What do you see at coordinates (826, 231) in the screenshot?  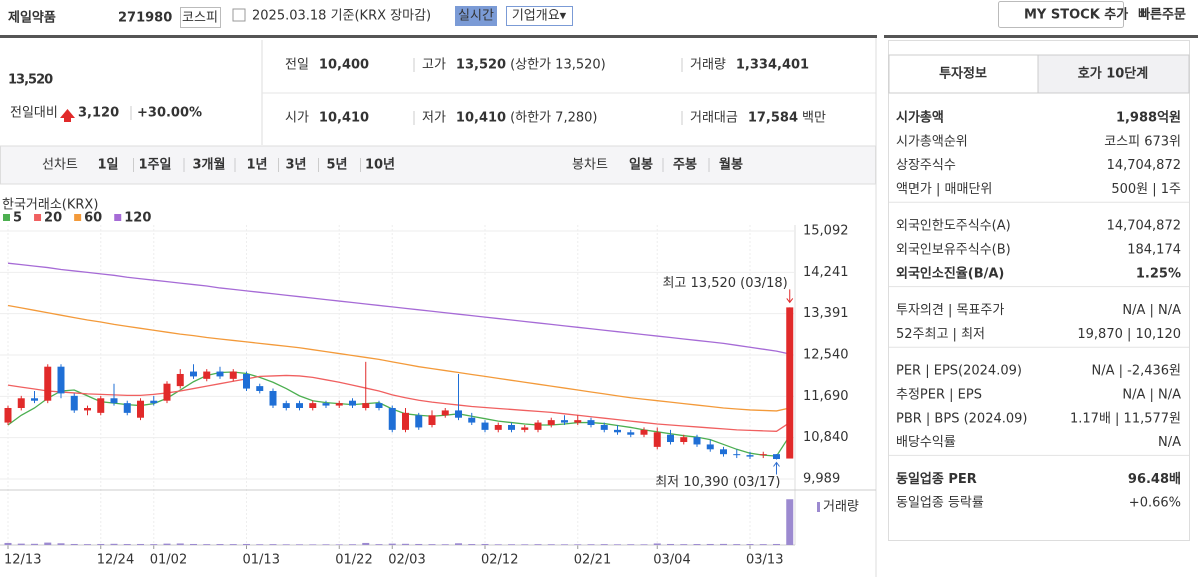 I see `y-tick-label: 15,092` at bounding box center [826, 231].